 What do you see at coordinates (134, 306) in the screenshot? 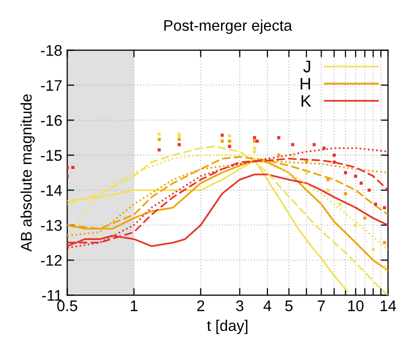
I see `x-tick-label: 1` at bounding box center [134, 306].